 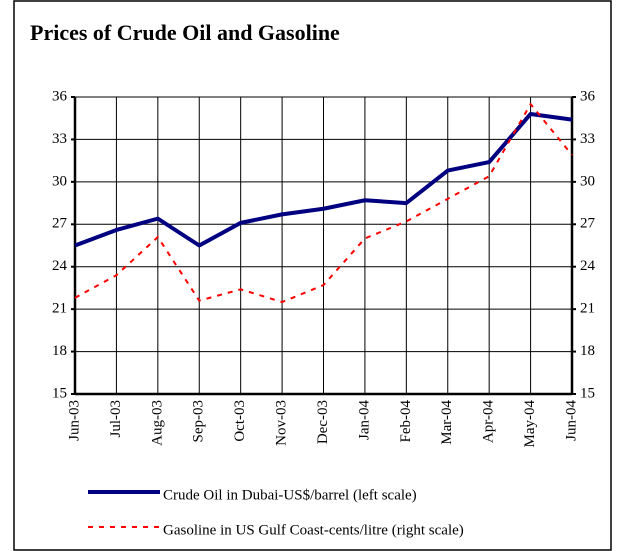 I want to click on y-tick-label: 33, so click(x=59, y=139).